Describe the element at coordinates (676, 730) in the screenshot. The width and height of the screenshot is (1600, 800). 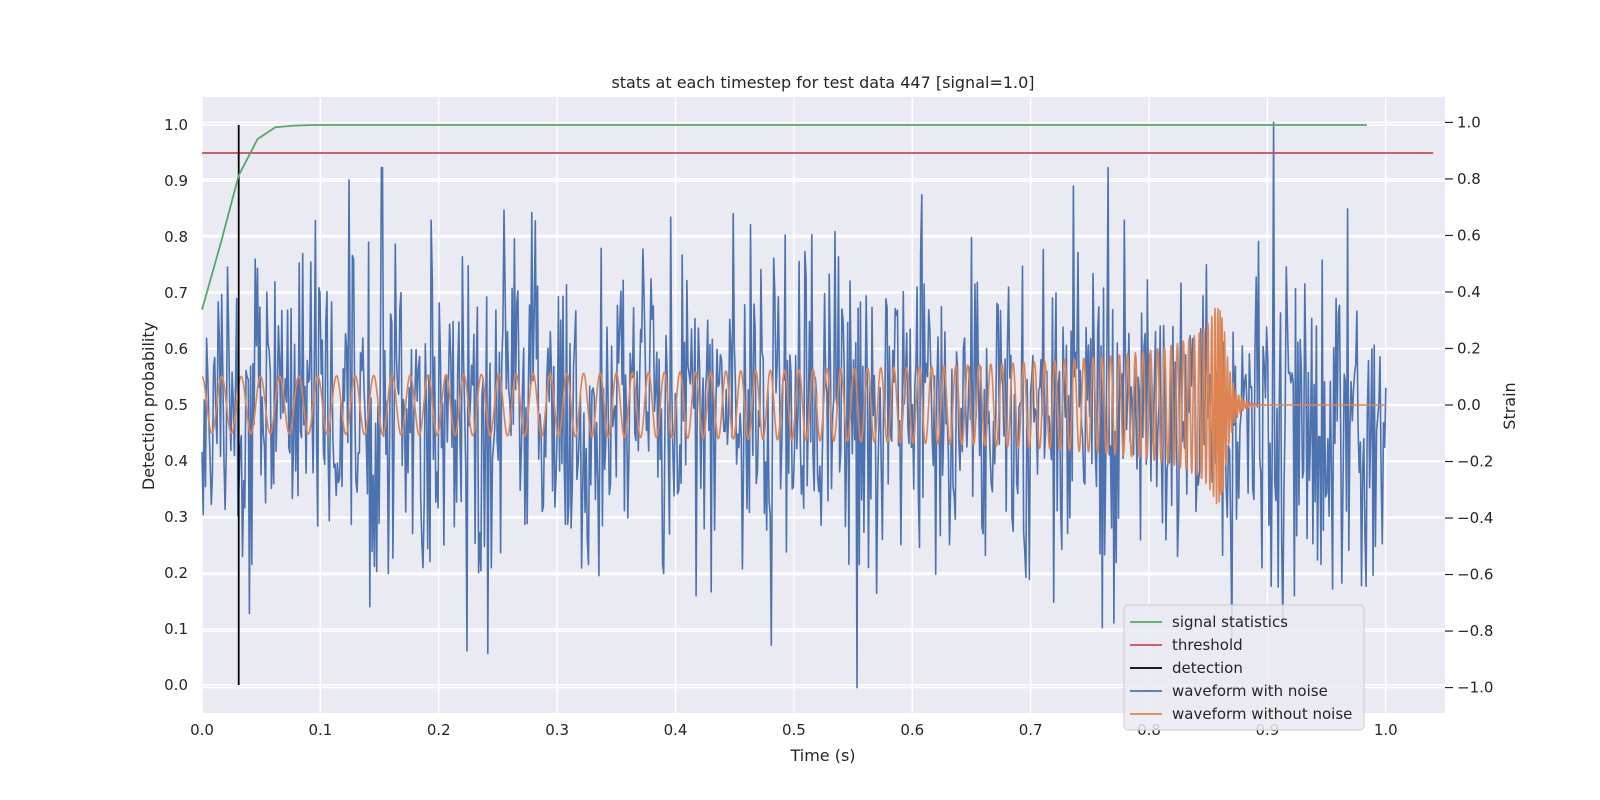
I see `x-tick-label: 0.4` at that location.